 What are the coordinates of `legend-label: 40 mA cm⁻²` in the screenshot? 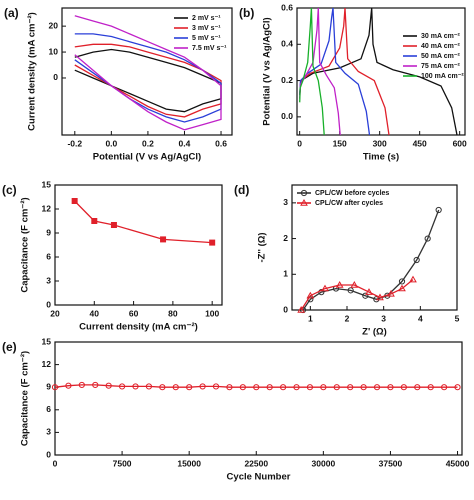 It's located at (441, 46).